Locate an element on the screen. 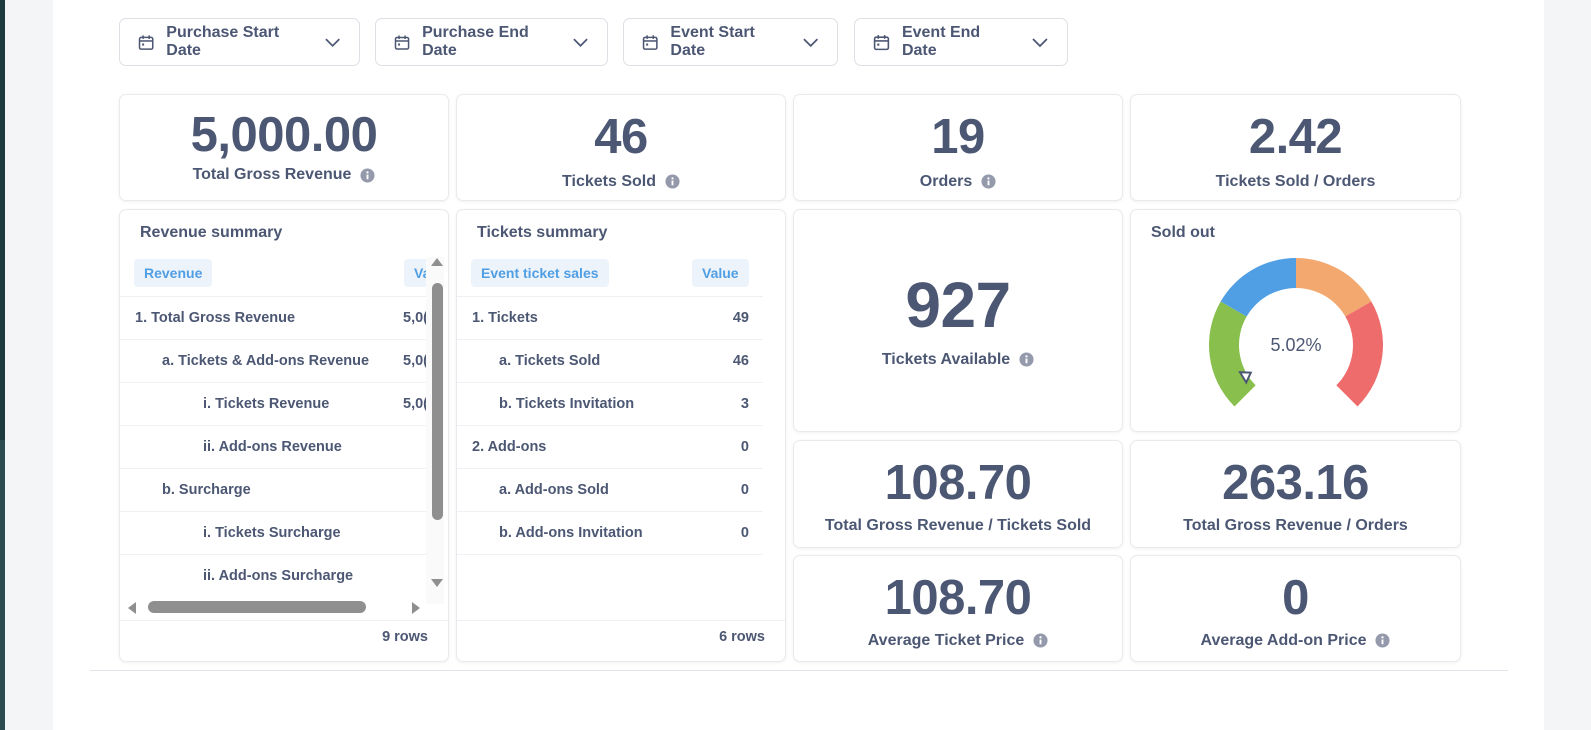  card-average-addon-price: 0 Average Add-on Price is located at coordinates (1295, 608).